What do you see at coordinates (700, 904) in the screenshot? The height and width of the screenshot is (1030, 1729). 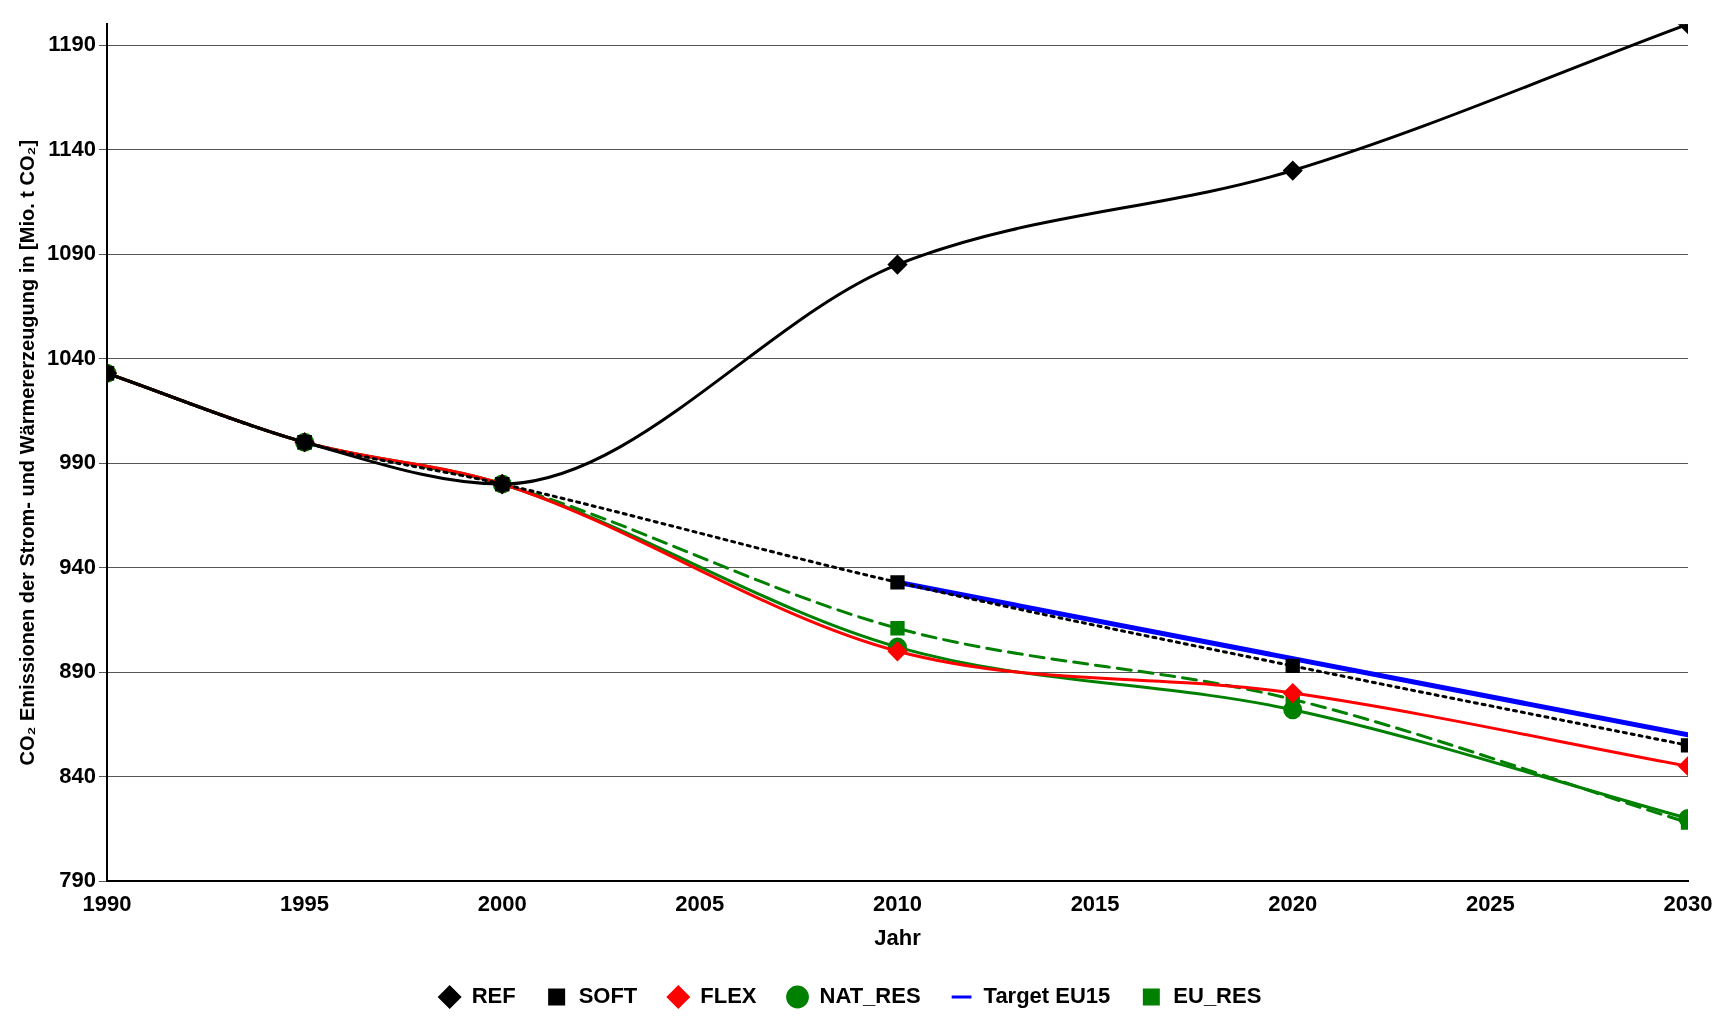 I see `x-tick-label: 2005` at bounding box center [700, 904].